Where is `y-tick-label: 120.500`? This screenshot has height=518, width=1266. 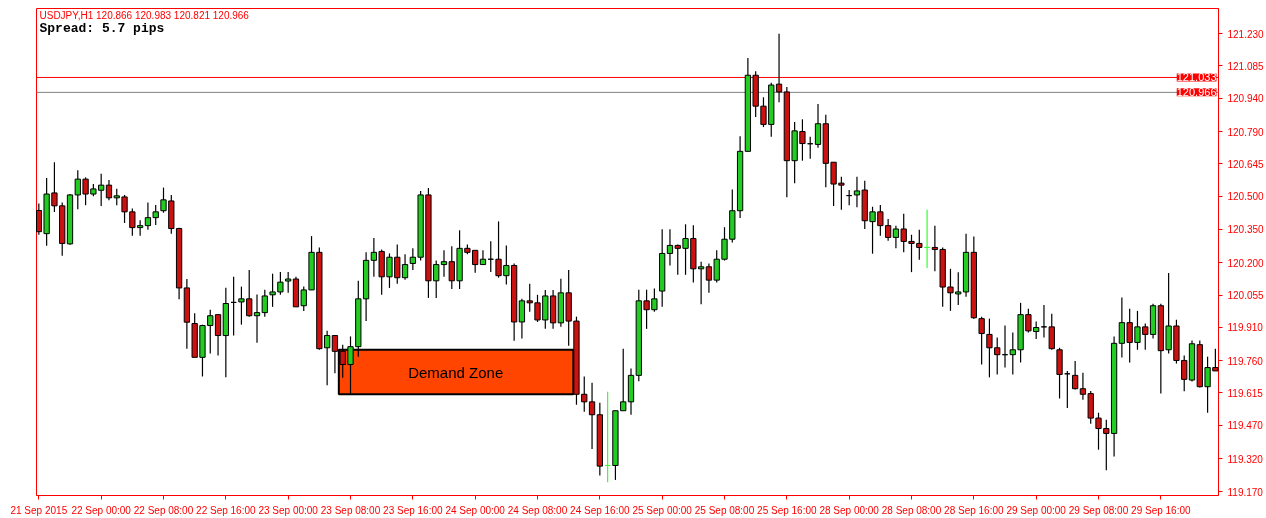 y-tick-label: 120.500 is located at coordinates (1246, 197).